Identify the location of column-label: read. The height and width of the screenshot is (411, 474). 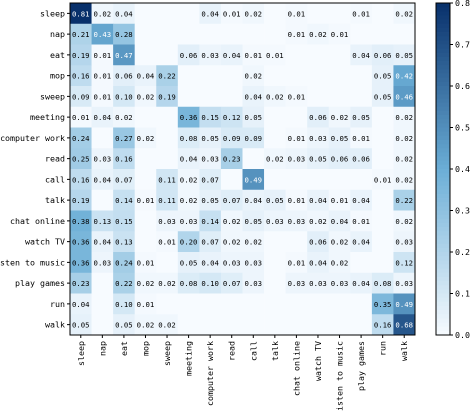
(232, 351).